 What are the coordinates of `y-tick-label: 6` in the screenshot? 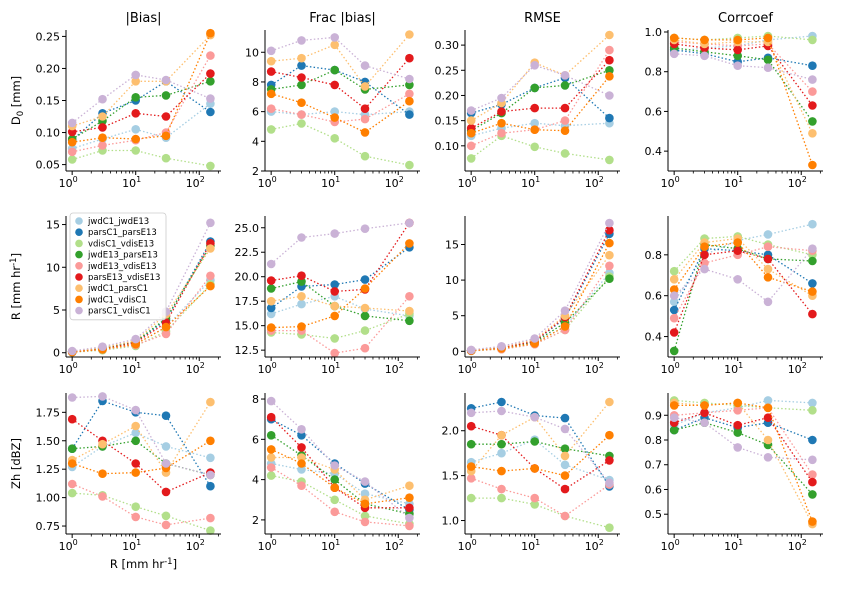 It's located at (255, 439).